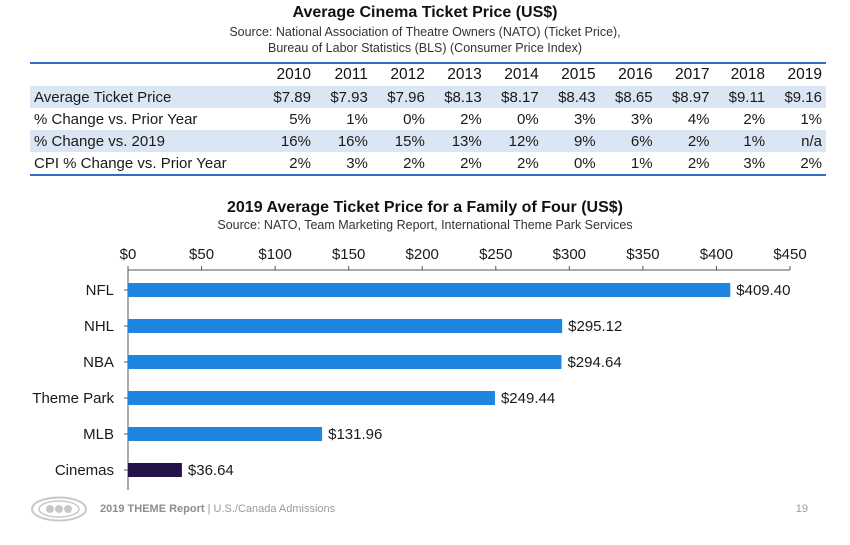 The image size is (850, 545). What do you see at coordinates (144, 97) in the screenshot?
I see `row-label: Average Ticket Price` at bounding box center [144, 97].